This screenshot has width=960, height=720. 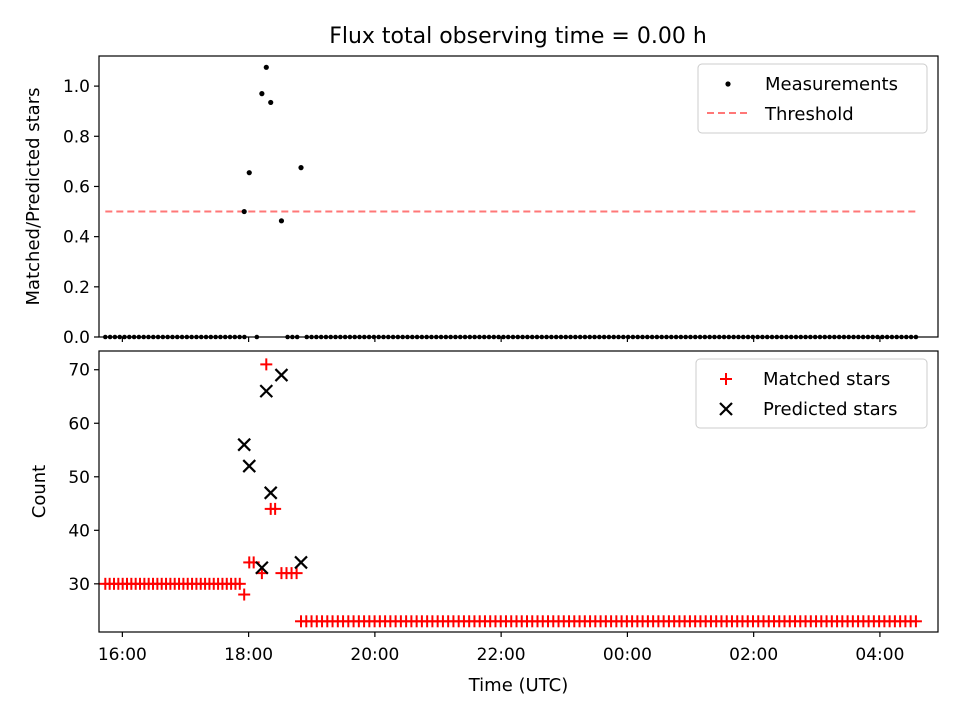 I want to click on top-y-tick-label: 0.8, so click(x=76, y=137).